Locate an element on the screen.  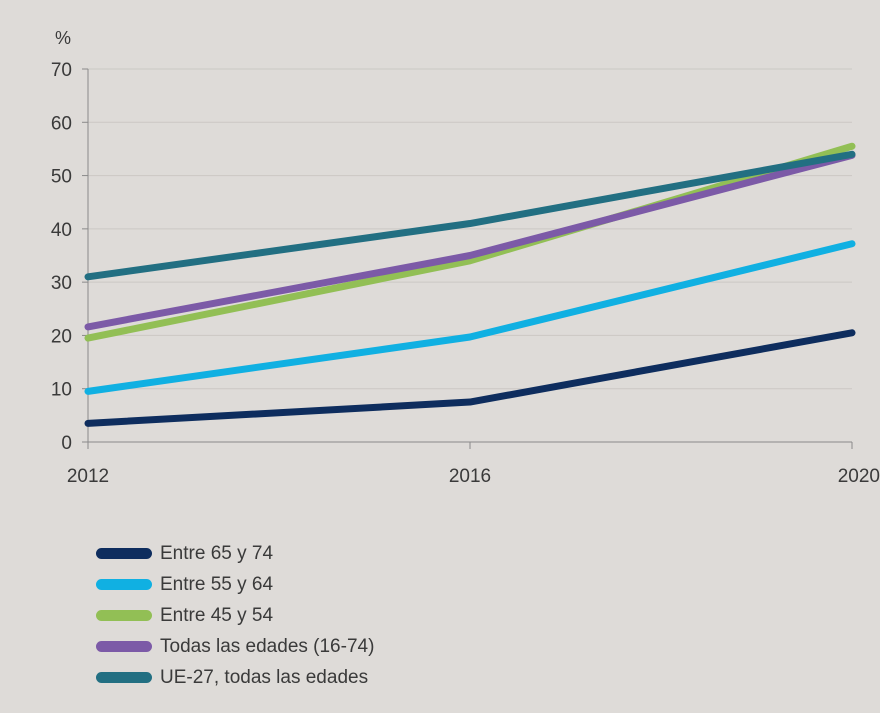
legend-item: Entre 65 y 74 is located at coordinates (235, 553).